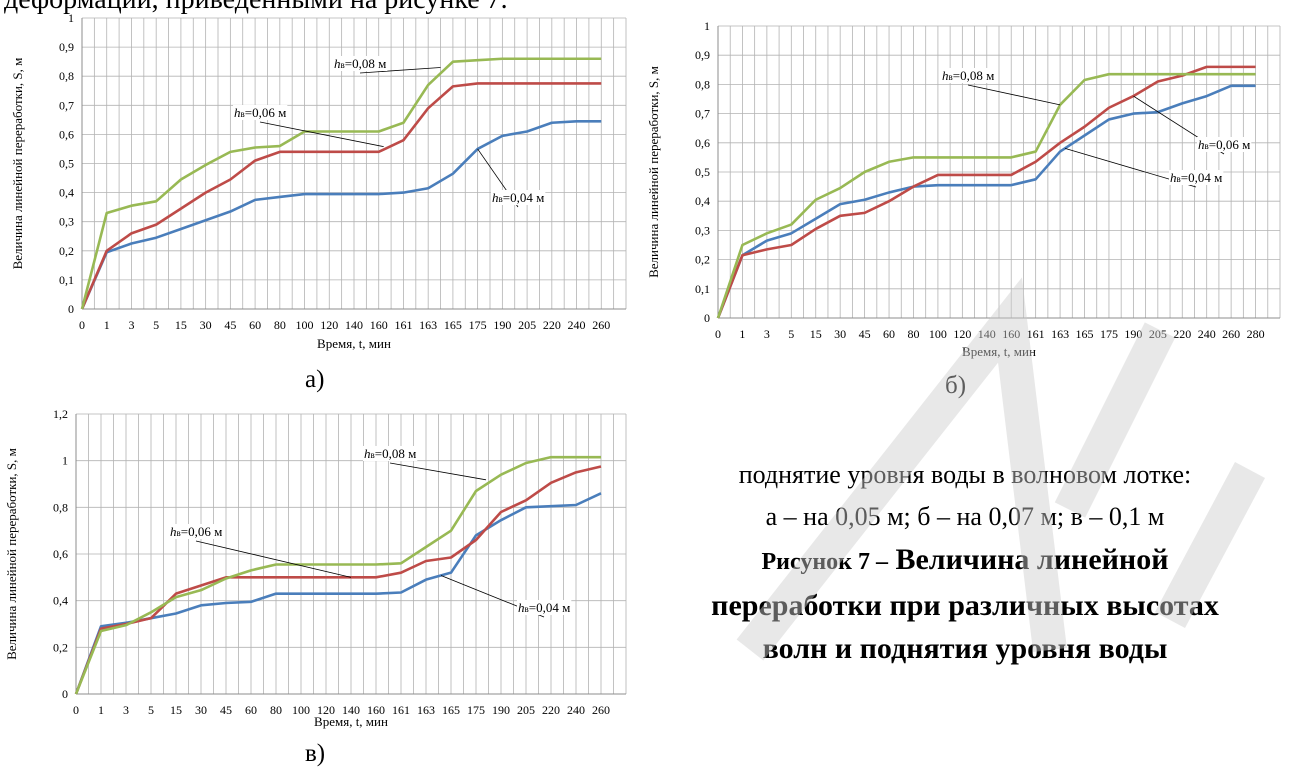 The height and width of the screenshot is (780, 1290). Describe the element at coordinates (66, 105) in the screenshot. I see `y-tick-label: 0,7` at that location.